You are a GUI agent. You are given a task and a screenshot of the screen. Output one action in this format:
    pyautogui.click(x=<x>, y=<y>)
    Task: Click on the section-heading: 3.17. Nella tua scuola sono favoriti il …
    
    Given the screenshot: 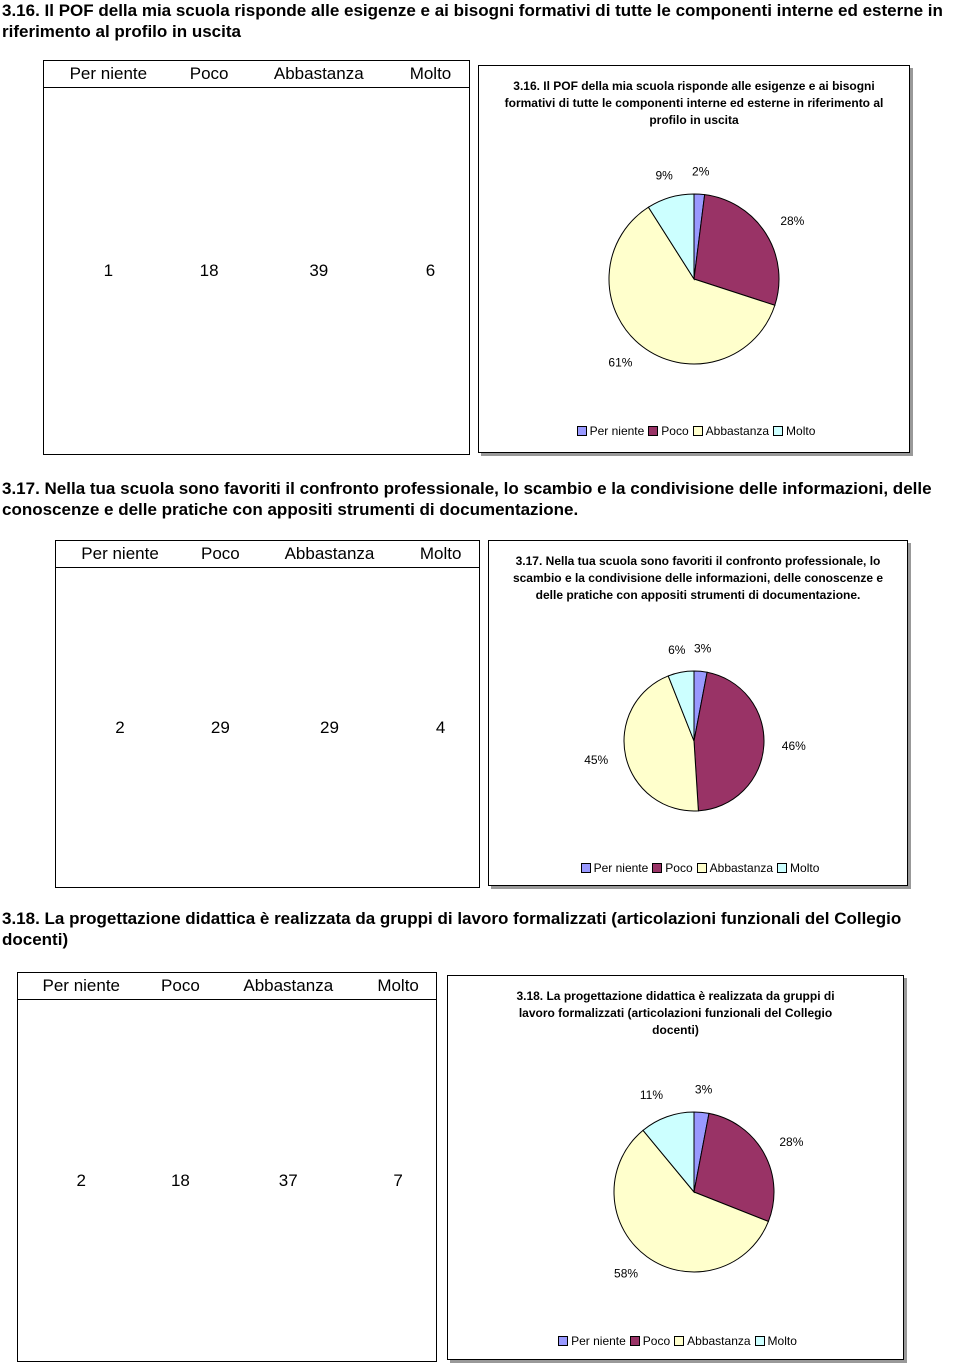 What is the action you would take?
    pyautogui.click(x=467, y=499)
    